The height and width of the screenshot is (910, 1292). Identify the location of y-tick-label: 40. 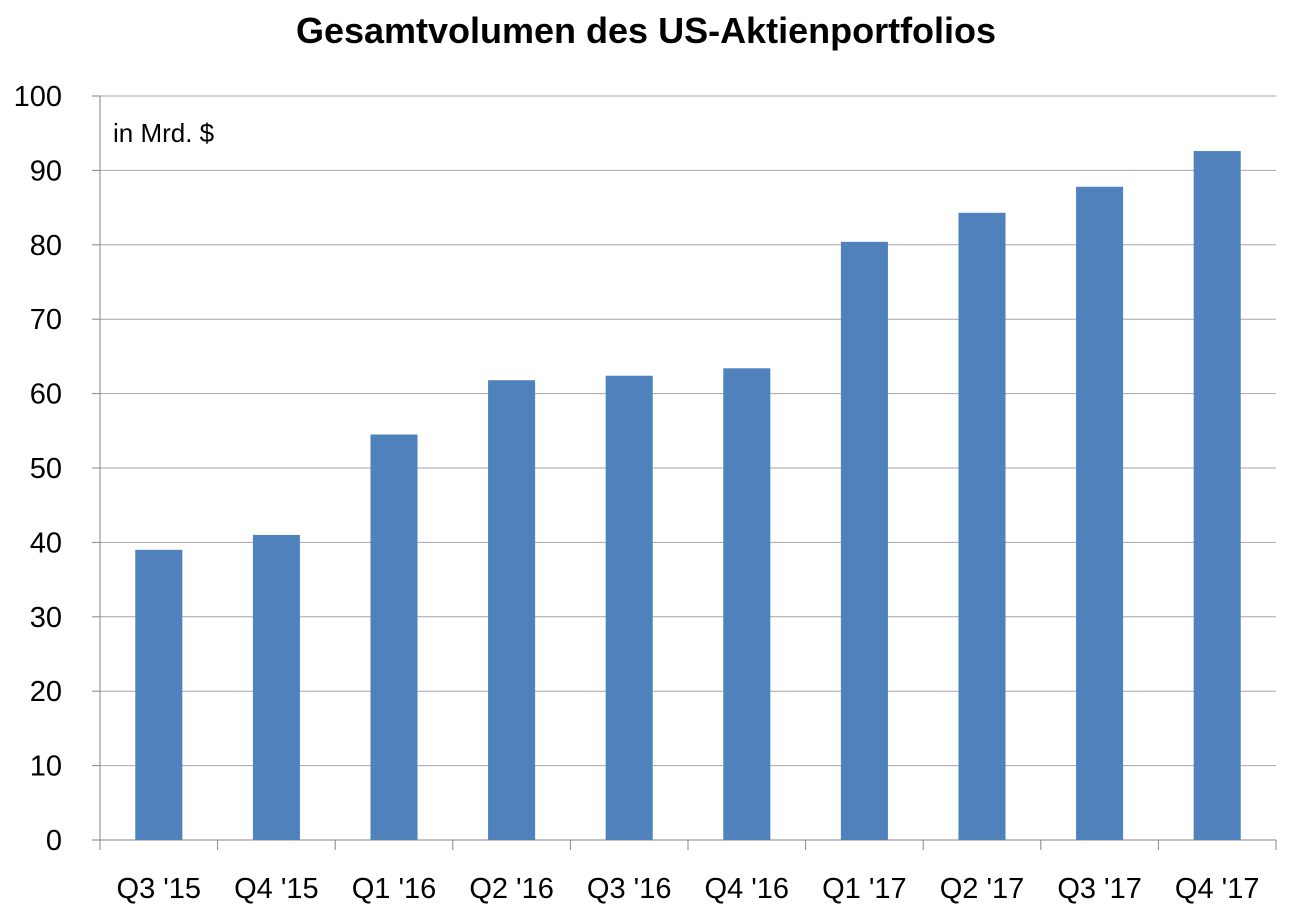
(46, 543).